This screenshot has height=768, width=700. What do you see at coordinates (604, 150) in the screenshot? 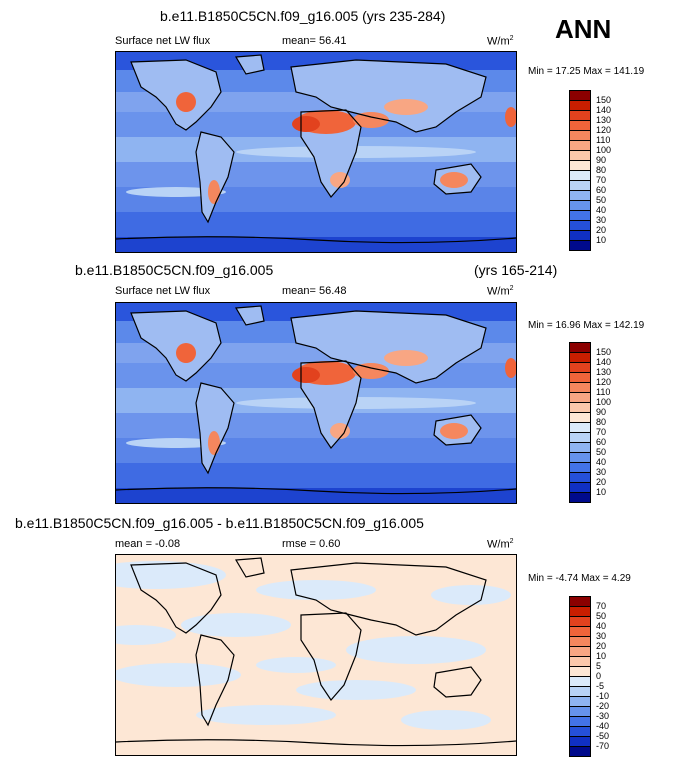
I see `colorbar-tick-label: 100` at bounding box center [604, 150].